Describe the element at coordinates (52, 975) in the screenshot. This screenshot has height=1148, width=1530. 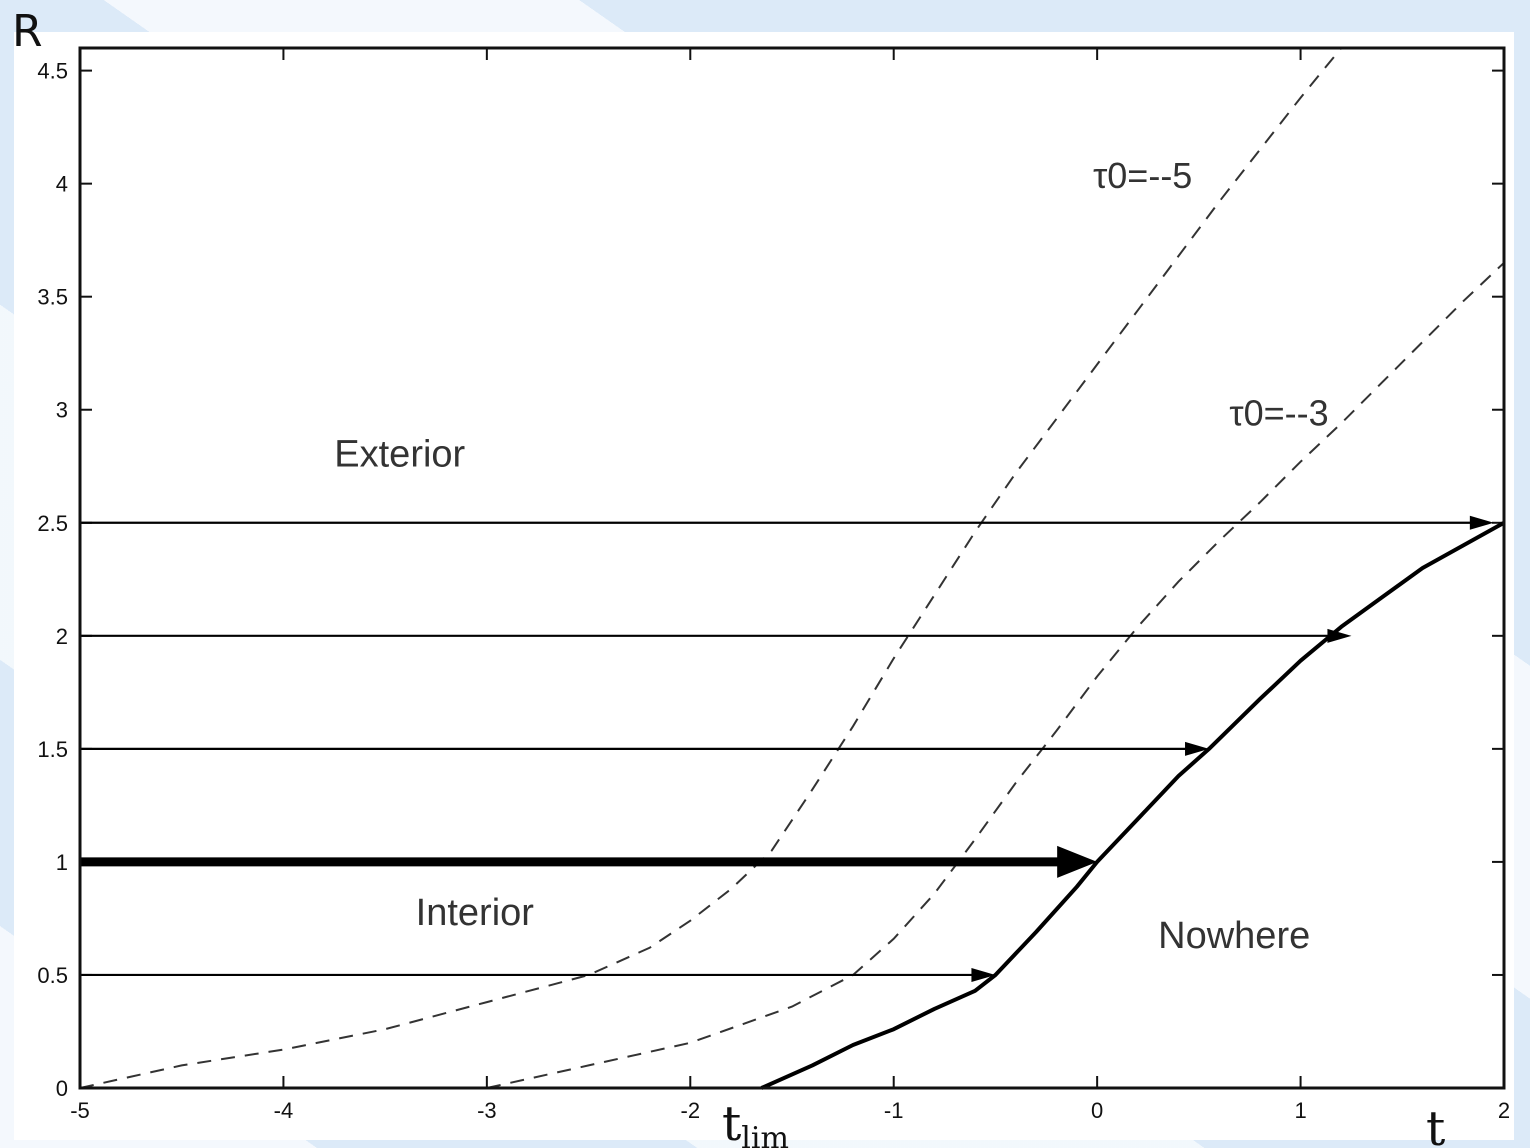
I see `y-tick-label: 0.5` at that location.